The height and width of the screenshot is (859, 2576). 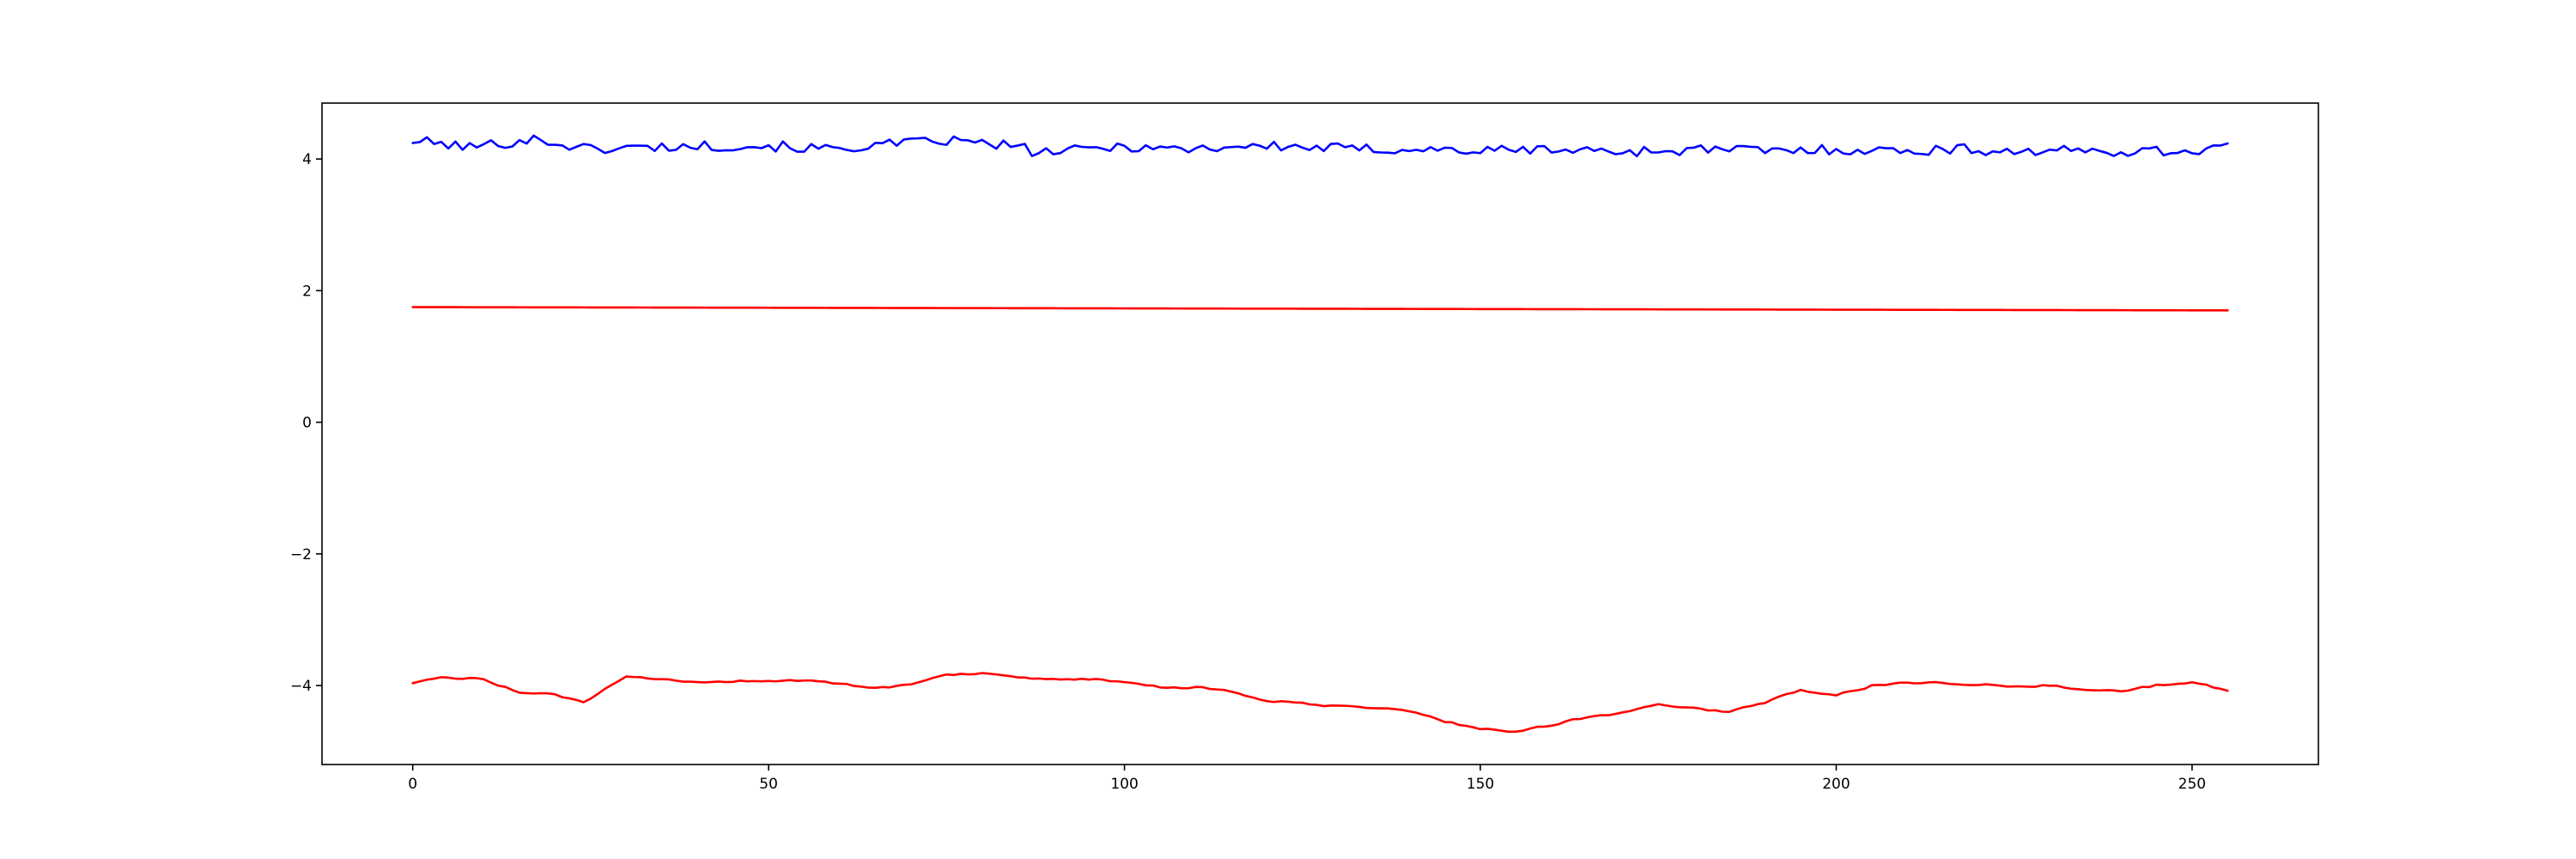 What do you see at coordinates (301, 555) in the screenshot?
I see `y-tick-label: −2` at bounding box center [301, 555].